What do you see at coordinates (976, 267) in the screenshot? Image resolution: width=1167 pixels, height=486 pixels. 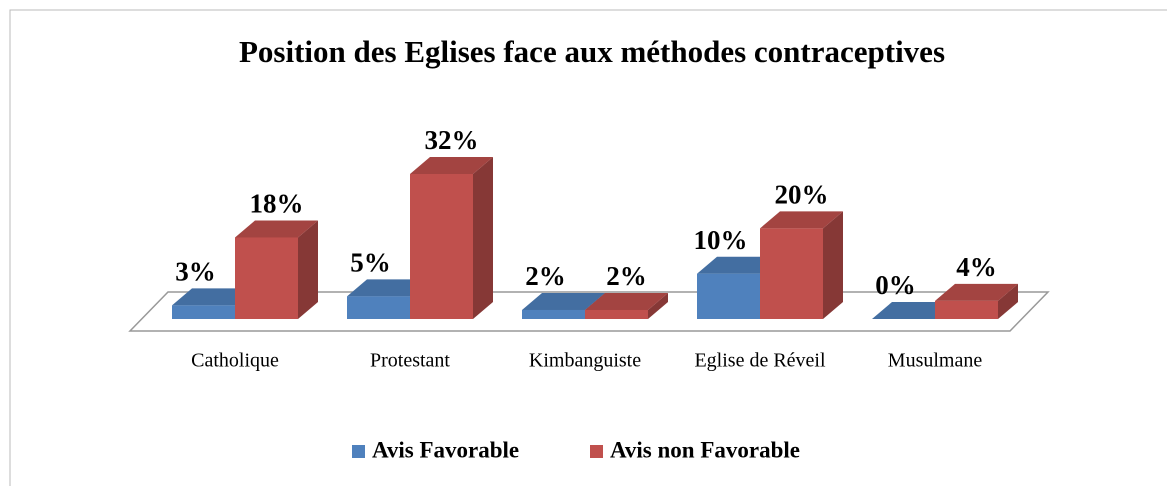 I see `value-label: 4%` at bounding box center [976, 267].